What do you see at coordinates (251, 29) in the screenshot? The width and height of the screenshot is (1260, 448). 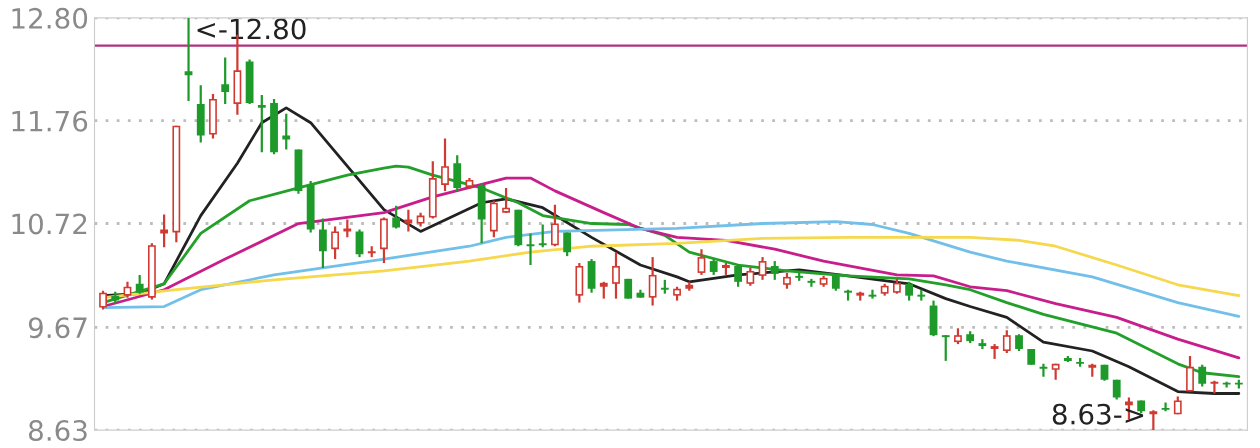 I see `annotation: <-12.80` at bounding box center [251, 29].